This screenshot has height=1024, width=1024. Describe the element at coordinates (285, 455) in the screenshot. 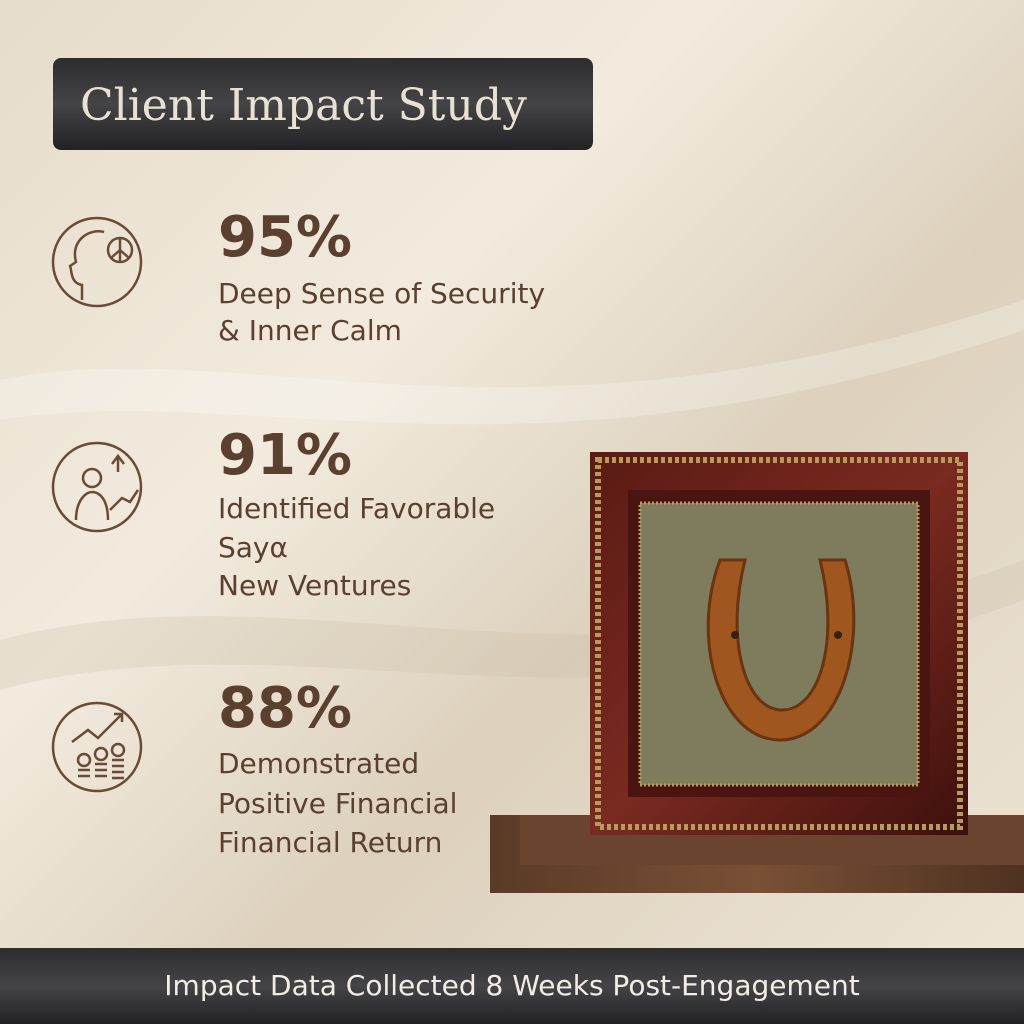

I see `stat-value: 91%` at that location.